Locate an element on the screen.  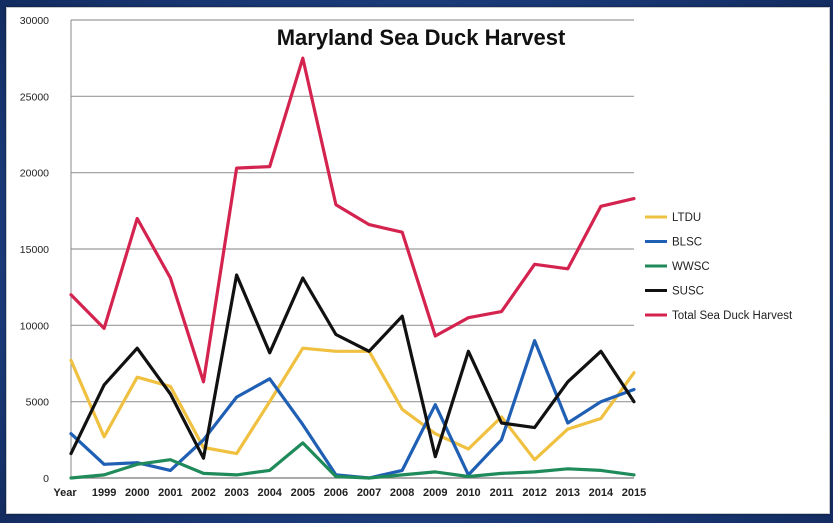
x-tick-label: 2003 is located at coordinates (236, 493).